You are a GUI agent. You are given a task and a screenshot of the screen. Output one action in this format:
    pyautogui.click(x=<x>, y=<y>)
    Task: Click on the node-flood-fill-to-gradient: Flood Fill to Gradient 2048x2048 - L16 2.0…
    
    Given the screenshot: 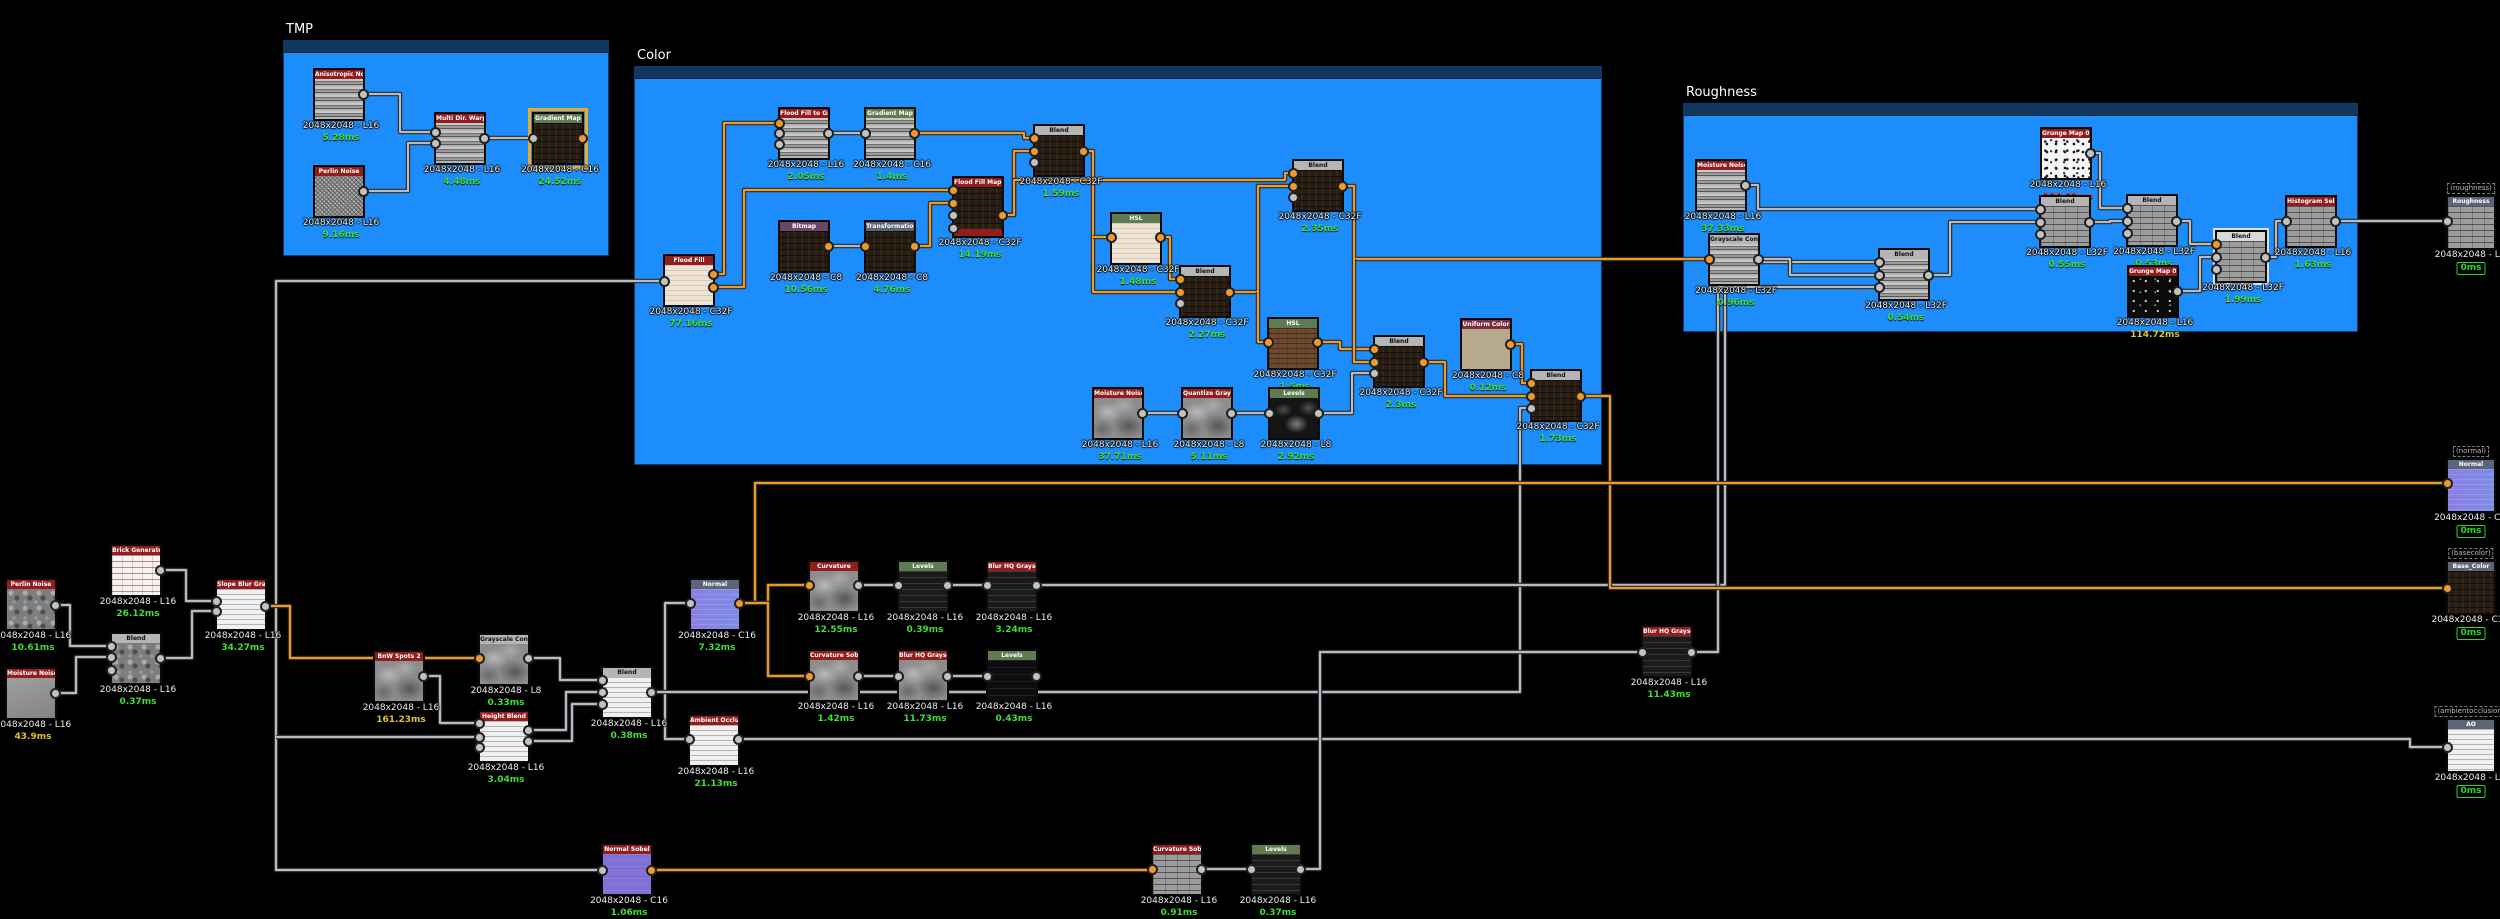 What is the action you would take?
    pyautogui.click(x=806, y=144)
    